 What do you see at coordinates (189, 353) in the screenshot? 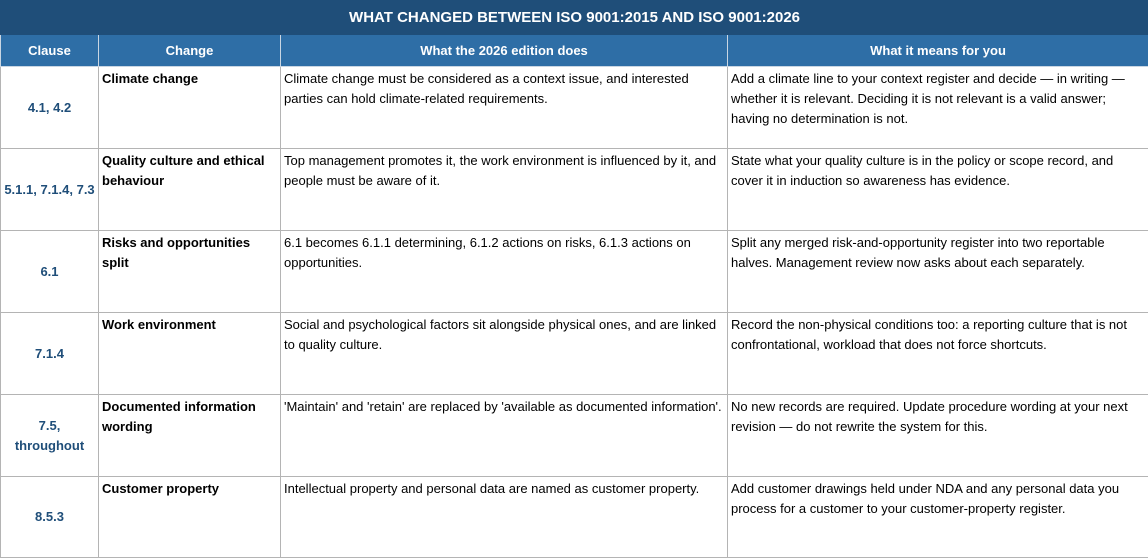
I see `change-cell: Work environment` at bounding box center [189, 353].